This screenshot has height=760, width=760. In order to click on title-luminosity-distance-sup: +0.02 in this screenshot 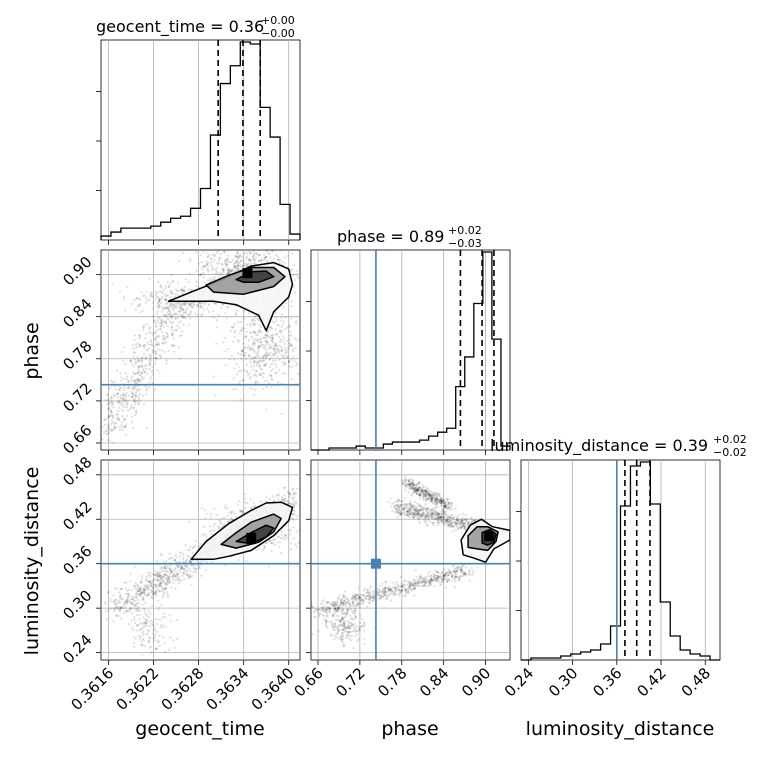, I will do `click(730, 439)`.